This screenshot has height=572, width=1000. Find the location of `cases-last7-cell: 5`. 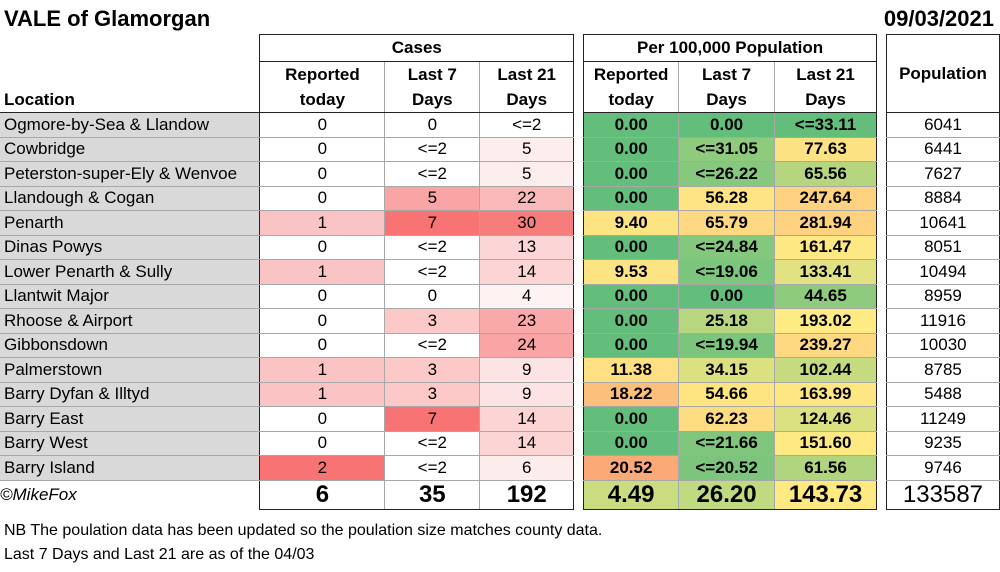

cases-last7-cell: 5 is located at coordinates (432, 198).